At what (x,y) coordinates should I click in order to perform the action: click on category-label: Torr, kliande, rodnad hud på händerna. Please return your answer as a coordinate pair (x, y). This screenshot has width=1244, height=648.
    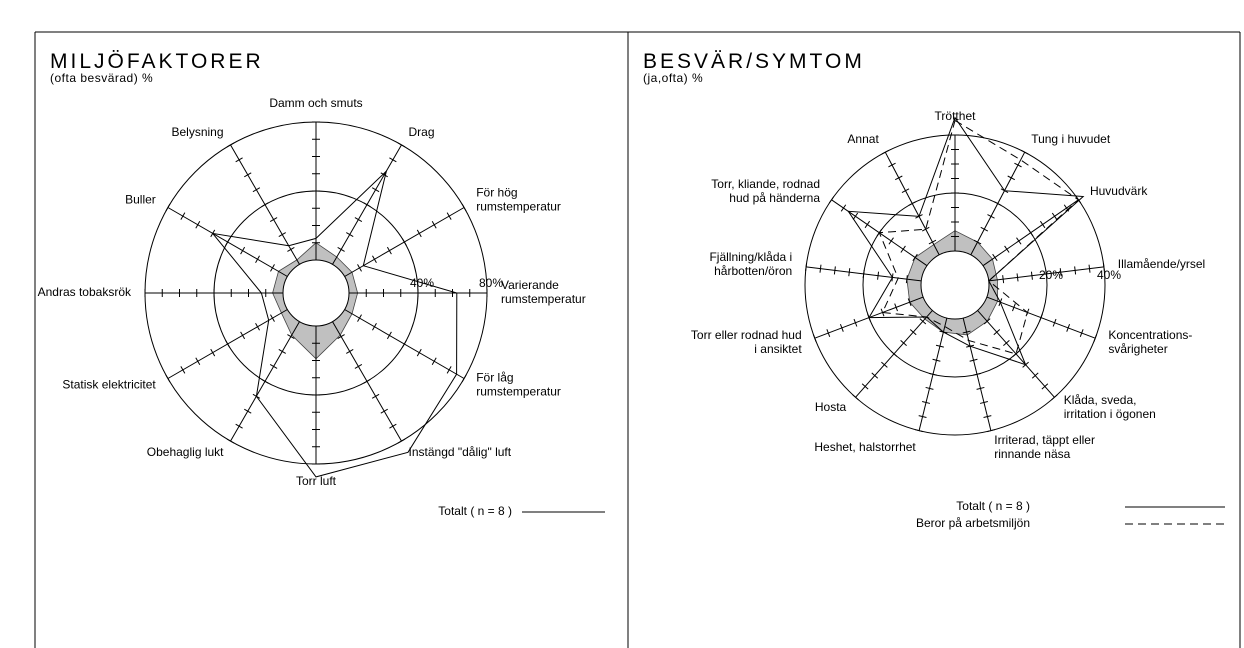
    Looking at the image, I should click on (765, 191).